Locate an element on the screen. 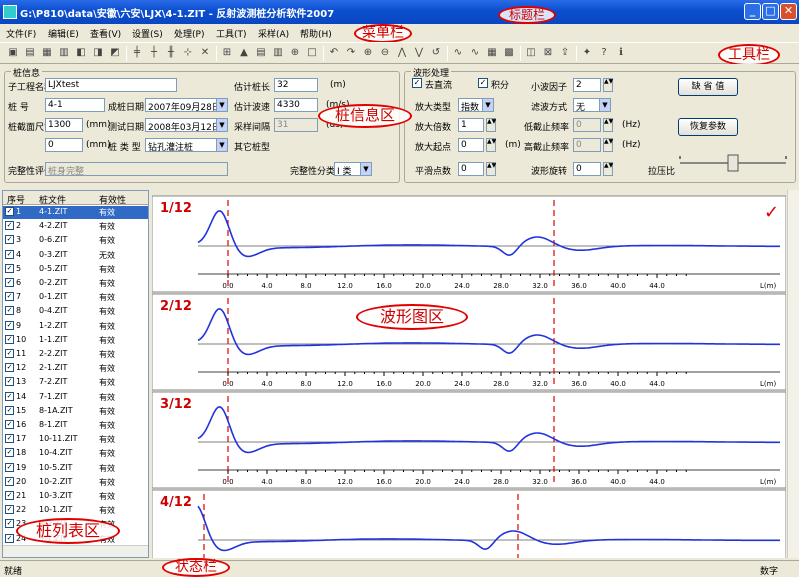  chart-icon: ▥ is located at coordinates (278, 52).